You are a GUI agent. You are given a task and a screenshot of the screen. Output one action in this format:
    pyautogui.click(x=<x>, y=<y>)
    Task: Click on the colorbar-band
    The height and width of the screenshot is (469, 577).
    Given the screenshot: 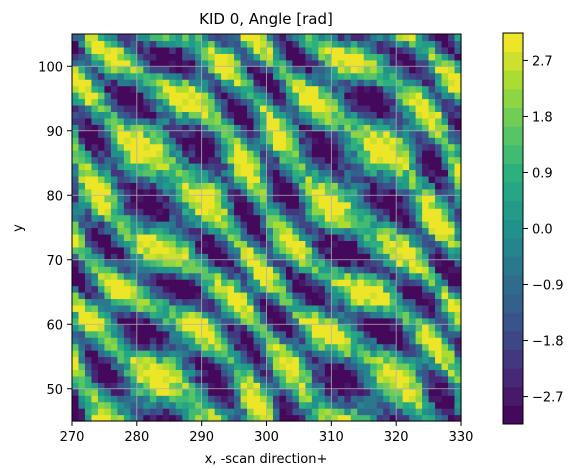 What is the action you would take?
    pyautogui.click(x=513, y=340)
    